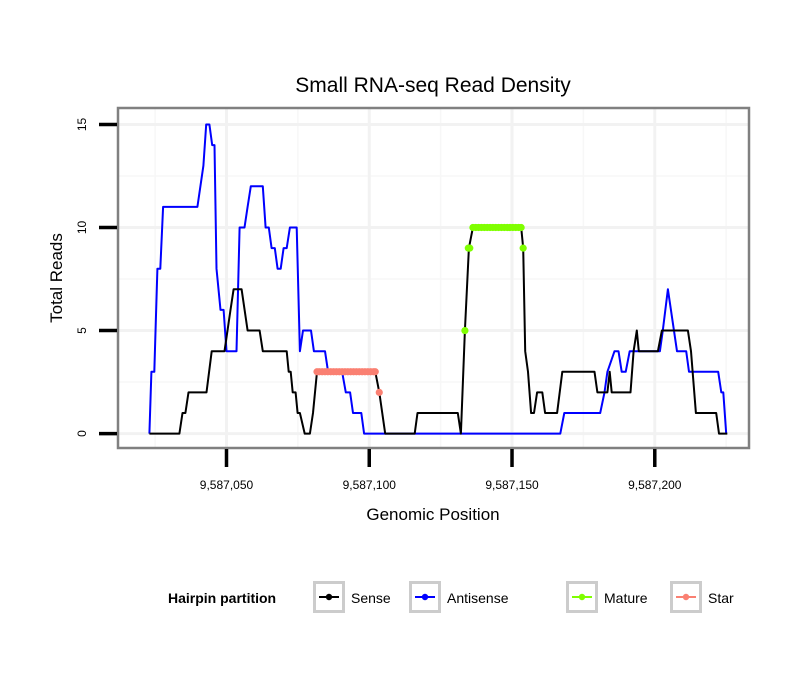 The image size is (810, 690). What do you see at coordinates (371, 598) in the screenshot?
I see `legend-label: Sense` at bounding box center [371, 598].